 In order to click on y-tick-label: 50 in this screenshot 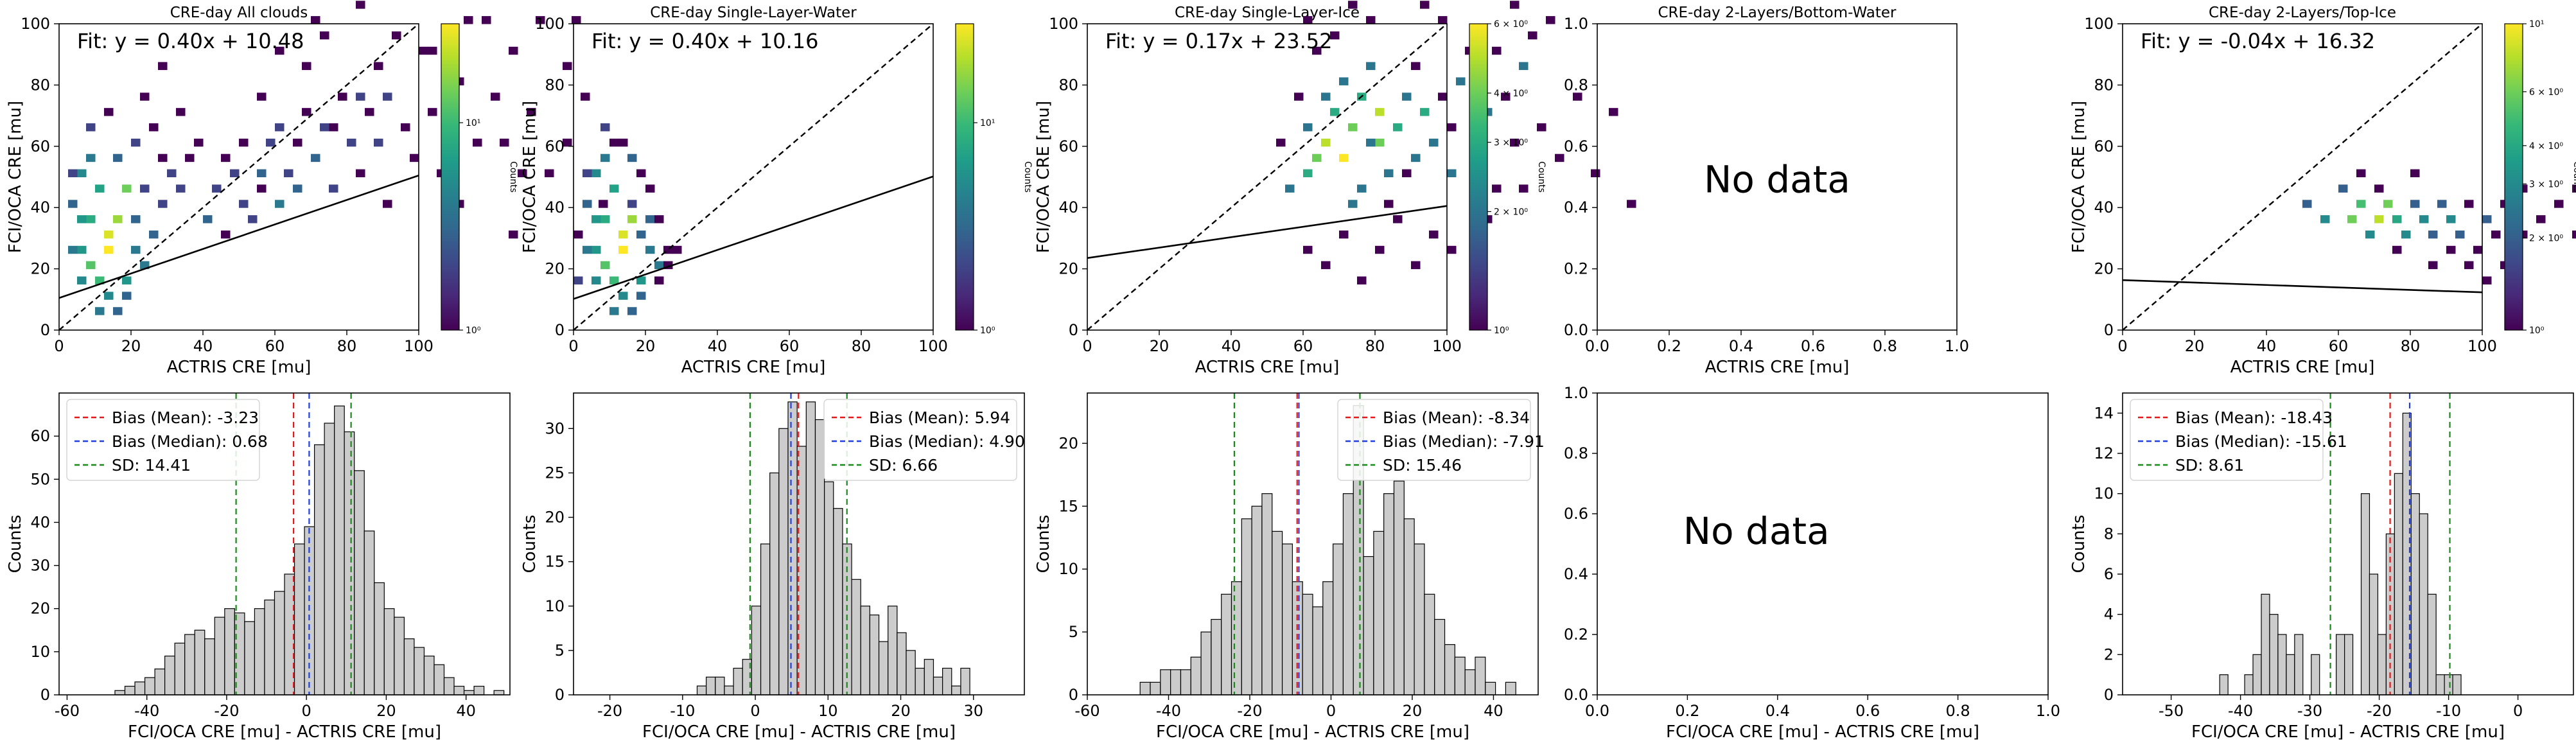, I will do `click(40, 479)`.